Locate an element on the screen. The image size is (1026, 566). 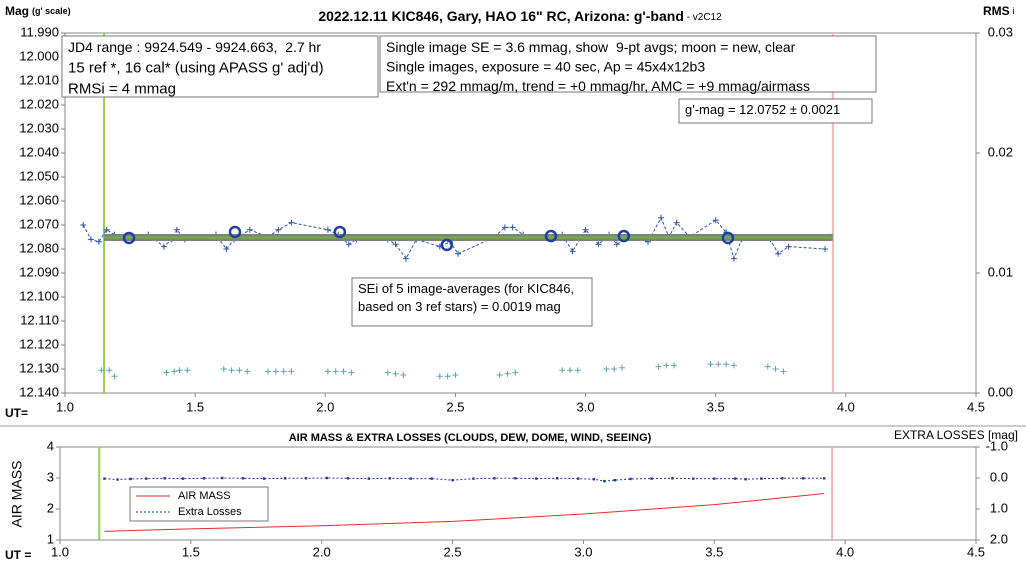
y-tick-label: 12.130 is located at coordinates (39, 367).